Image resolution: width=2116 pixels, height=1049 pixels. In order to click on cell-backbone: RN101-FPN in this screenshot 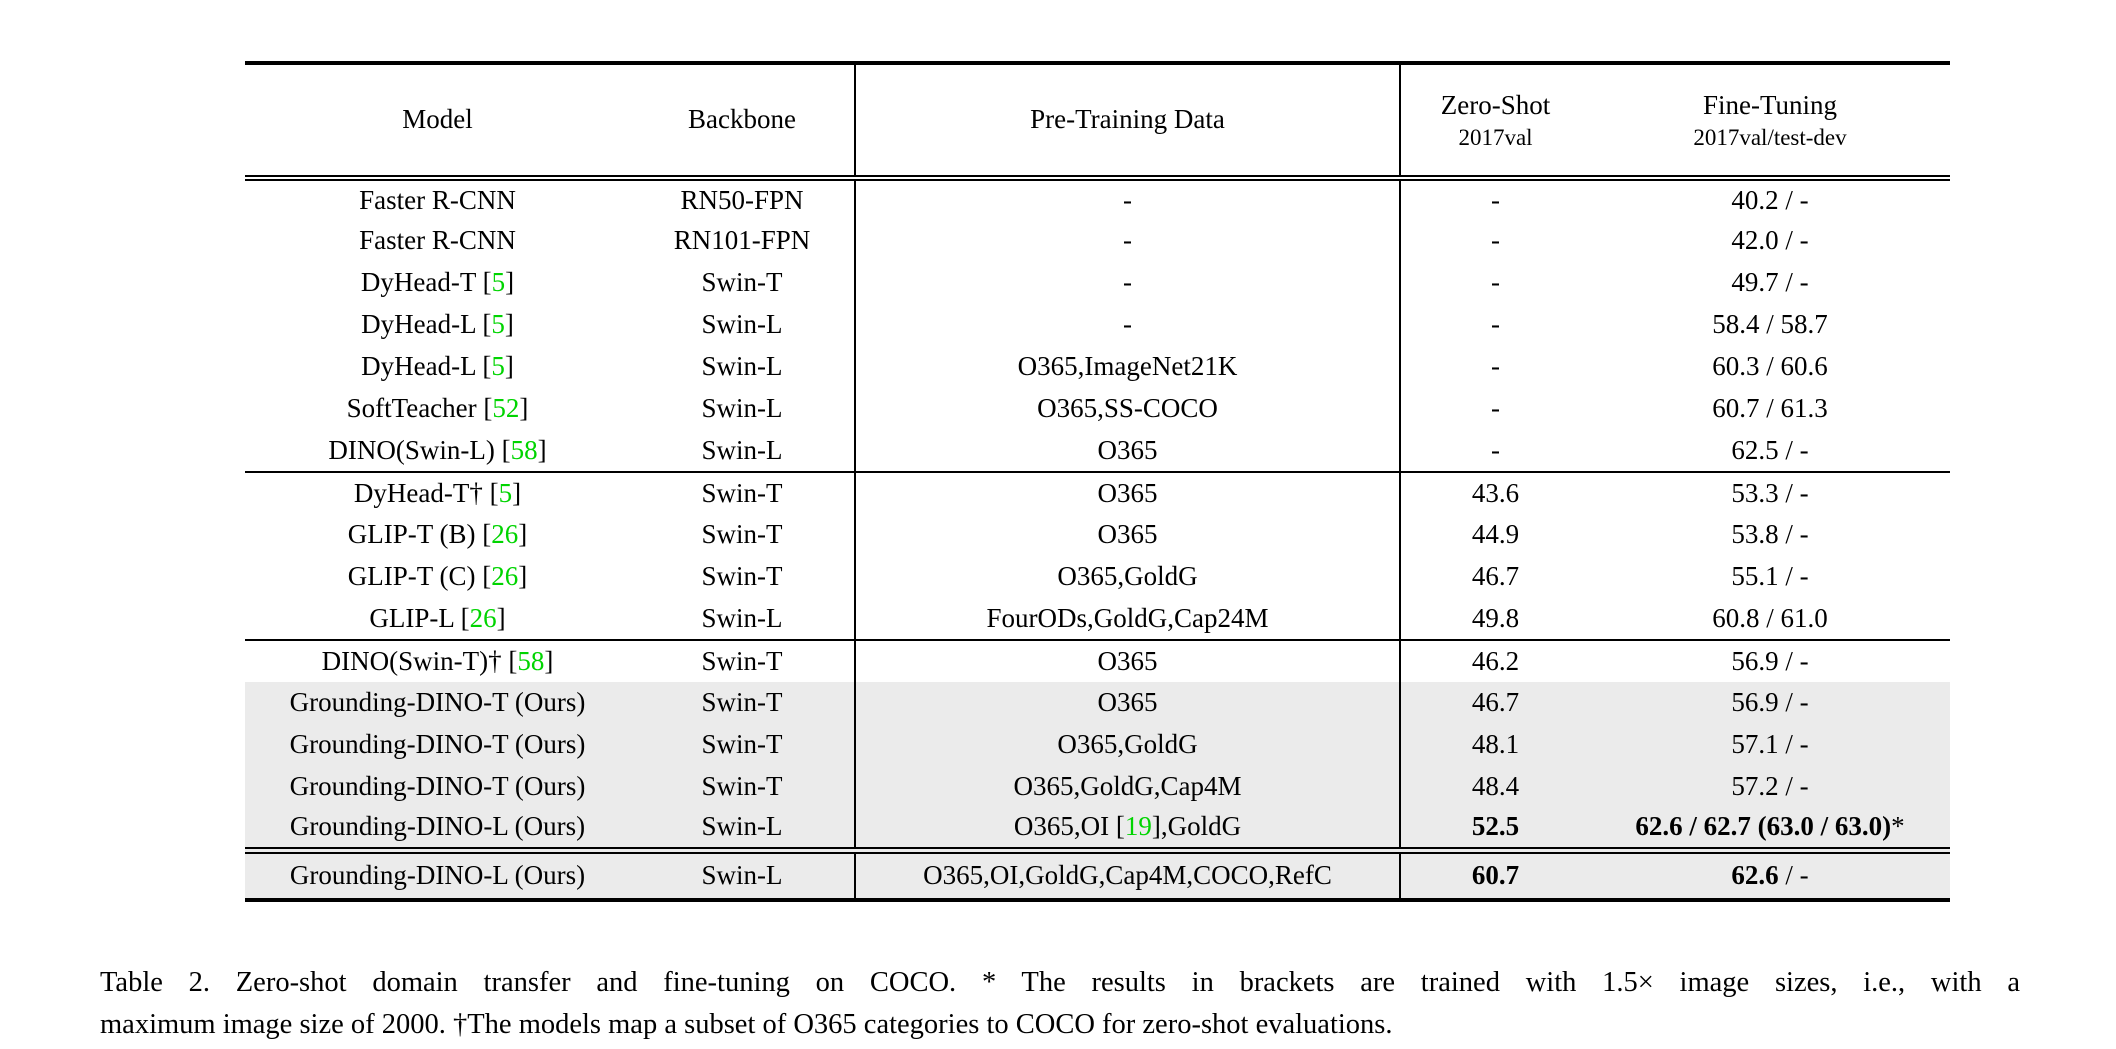, I will do `click(743, 241)`.